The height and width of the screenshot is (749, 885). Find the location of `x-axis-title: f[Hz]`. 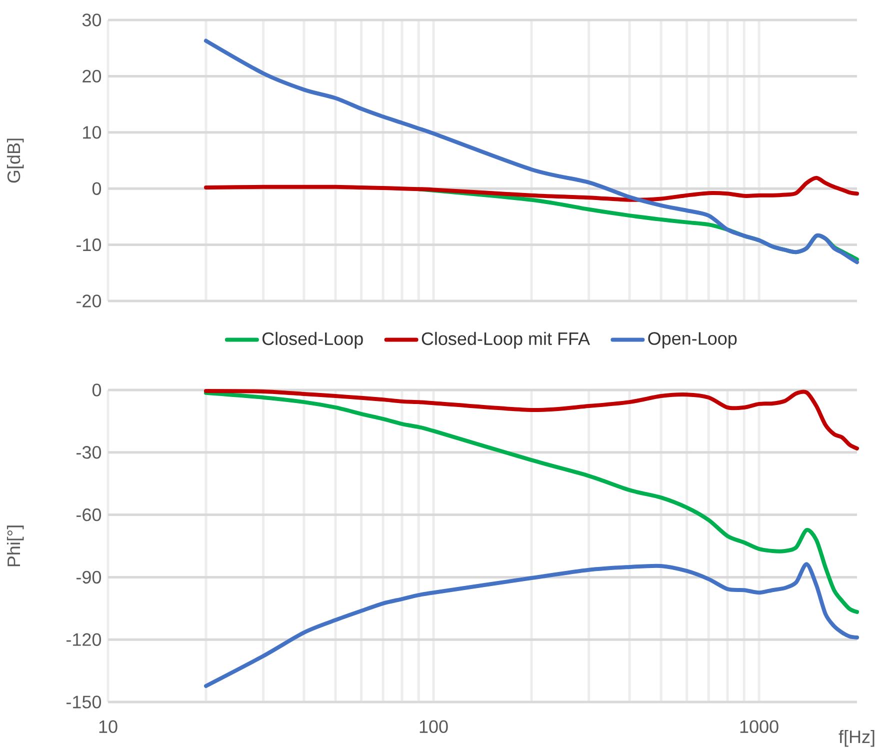

x-axis-title: f[Hz] is located at coordinates (856, 738).